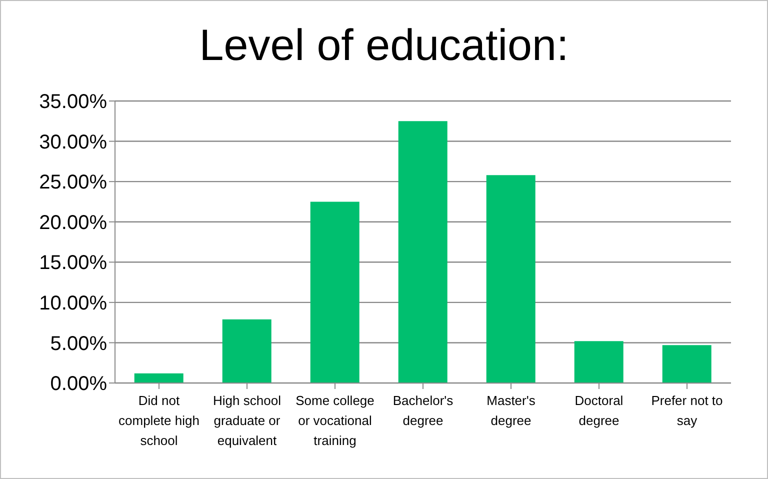  What do you see at coordinates (599, 410) in the screenshot?
I see `x-tick-label: Doctoral degree` at bounding box center [599, 410].